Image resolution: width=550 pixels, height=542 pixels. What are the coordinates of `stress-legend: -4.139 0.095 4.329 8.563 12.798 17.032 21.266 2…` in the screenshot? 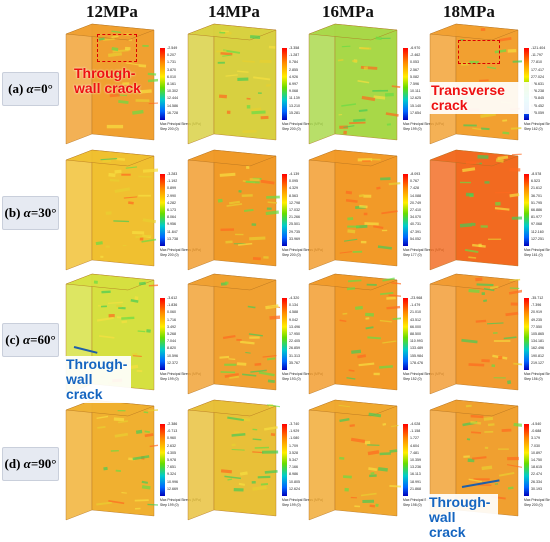 It's located at (302, 218).